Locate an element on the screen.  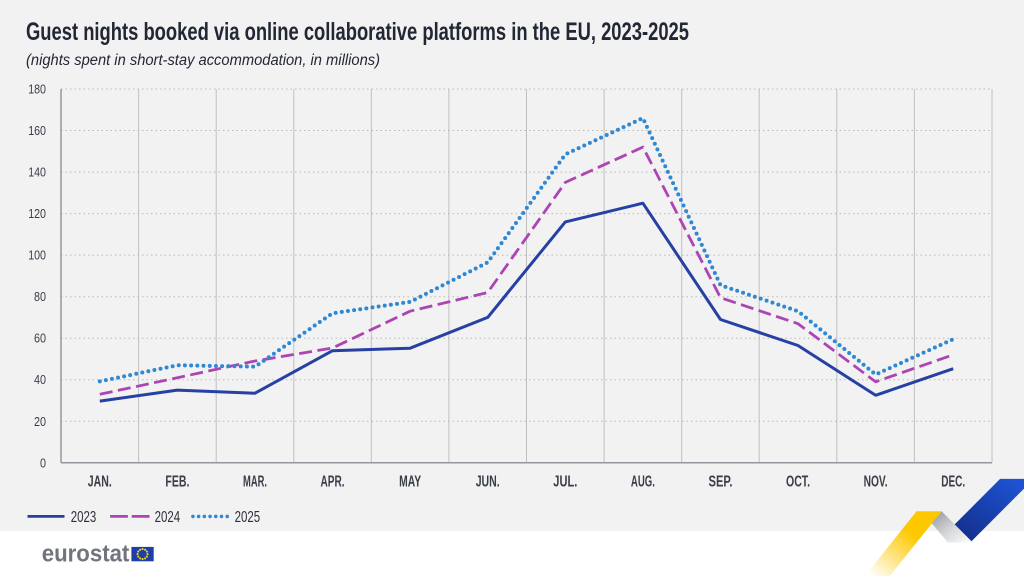
svg-text: 180 is located at coordinates (37, 89).